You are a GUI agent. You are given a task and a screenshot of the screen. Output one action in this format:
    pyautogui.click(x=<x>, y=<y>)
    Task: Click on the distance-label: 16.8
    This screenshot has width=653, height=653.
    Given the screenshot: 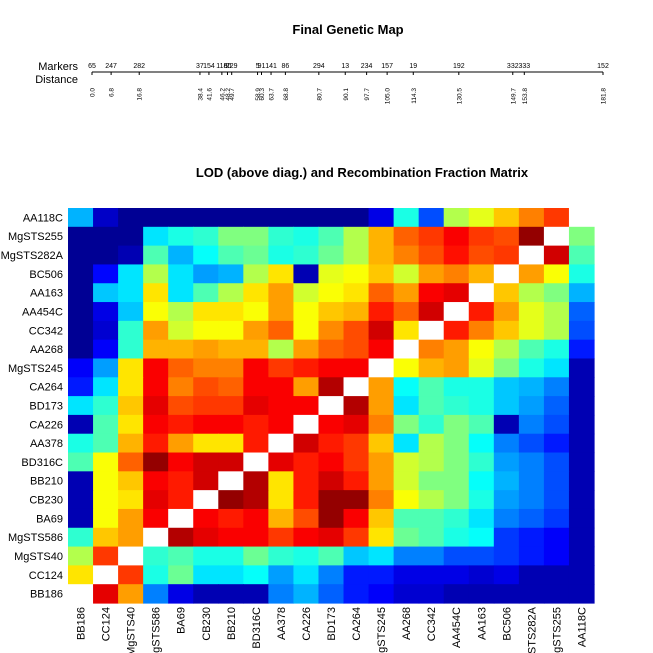 What is the action you would take?
    pyautogui.click(x=140, y=94)
    